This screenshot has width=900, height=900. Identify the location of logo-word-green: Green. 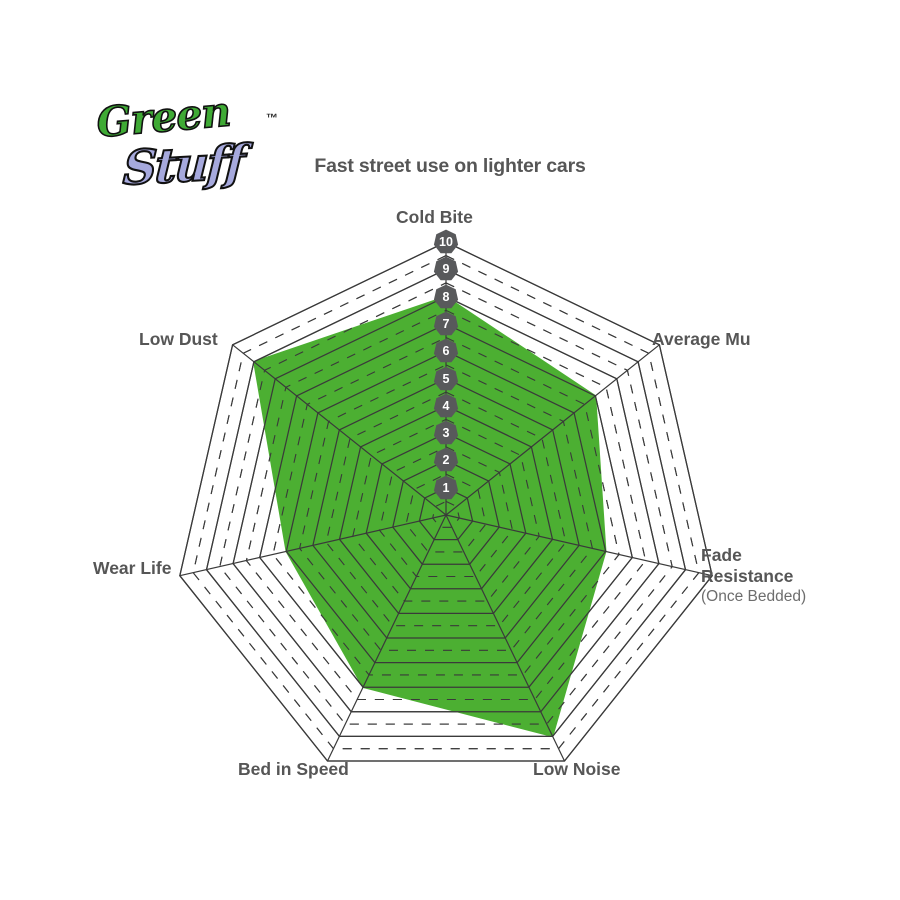
(164, 120).